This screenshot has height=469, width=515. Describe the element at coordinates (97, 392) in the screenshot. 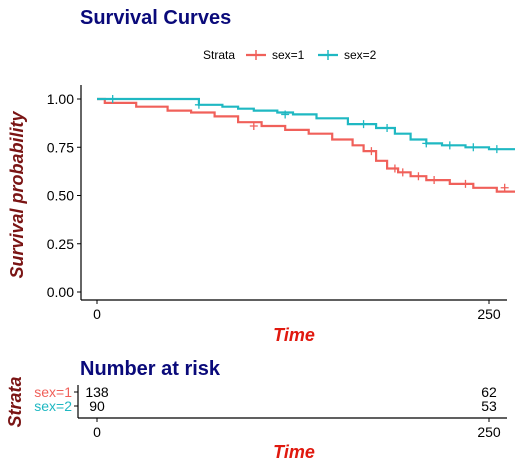

I see `risk-count: 138` at that location.